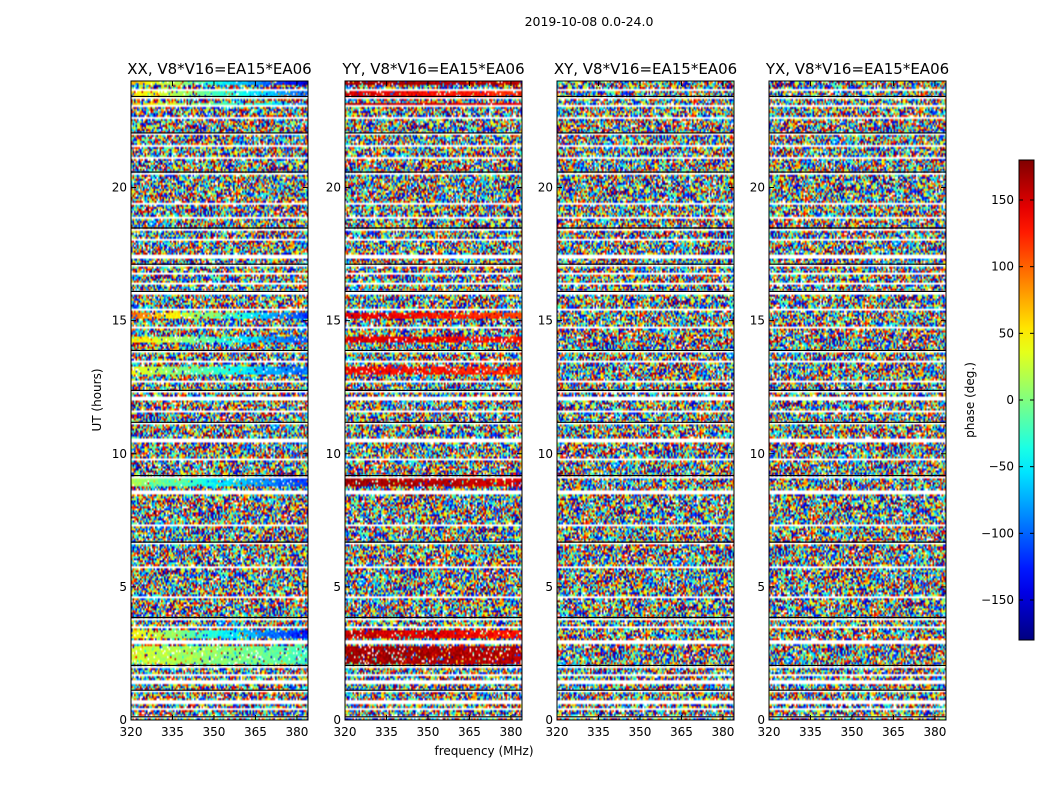  I want to click on colorbar-tick-label: 100, so click(1002, 267).